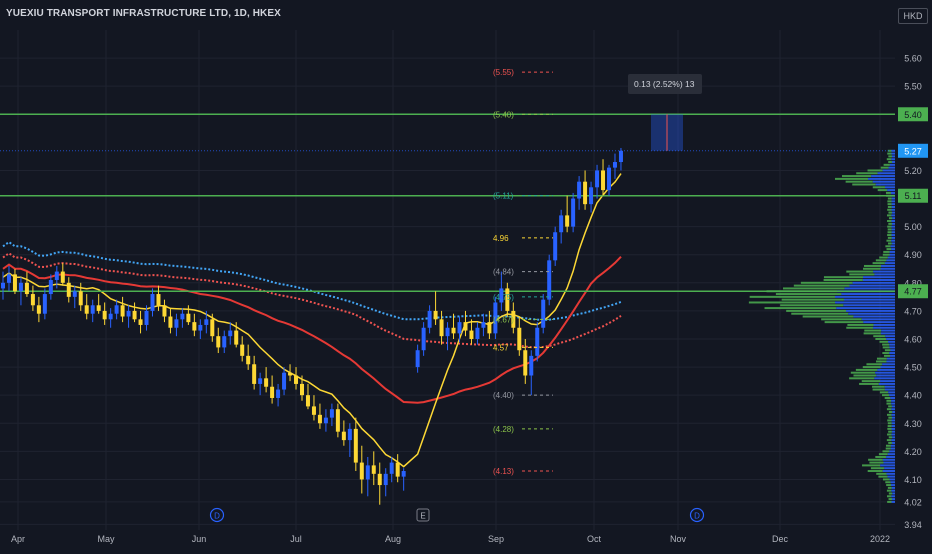  I want to click on measure-tool: 0.13 (2.52%) 13, so click(665, 112).